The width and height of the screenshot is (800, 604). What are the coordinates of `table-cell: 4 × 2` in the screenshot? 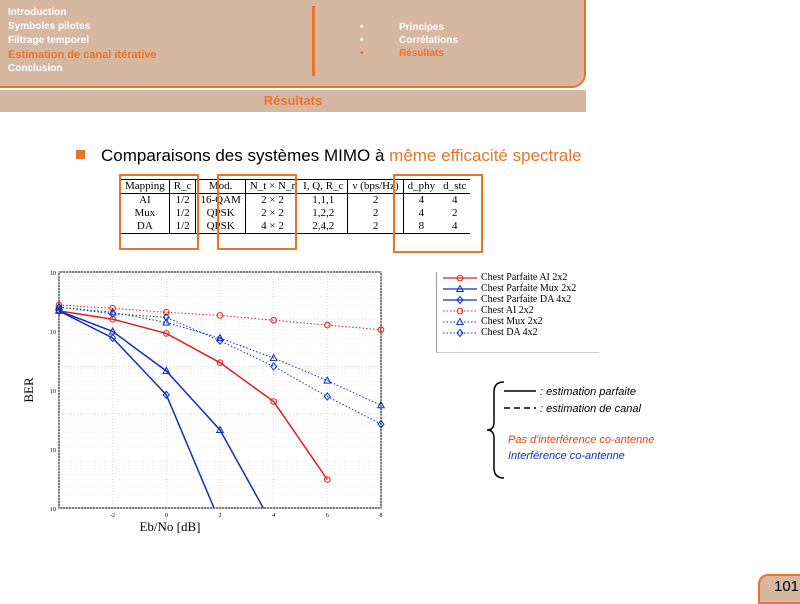 It's located at (272, 227).